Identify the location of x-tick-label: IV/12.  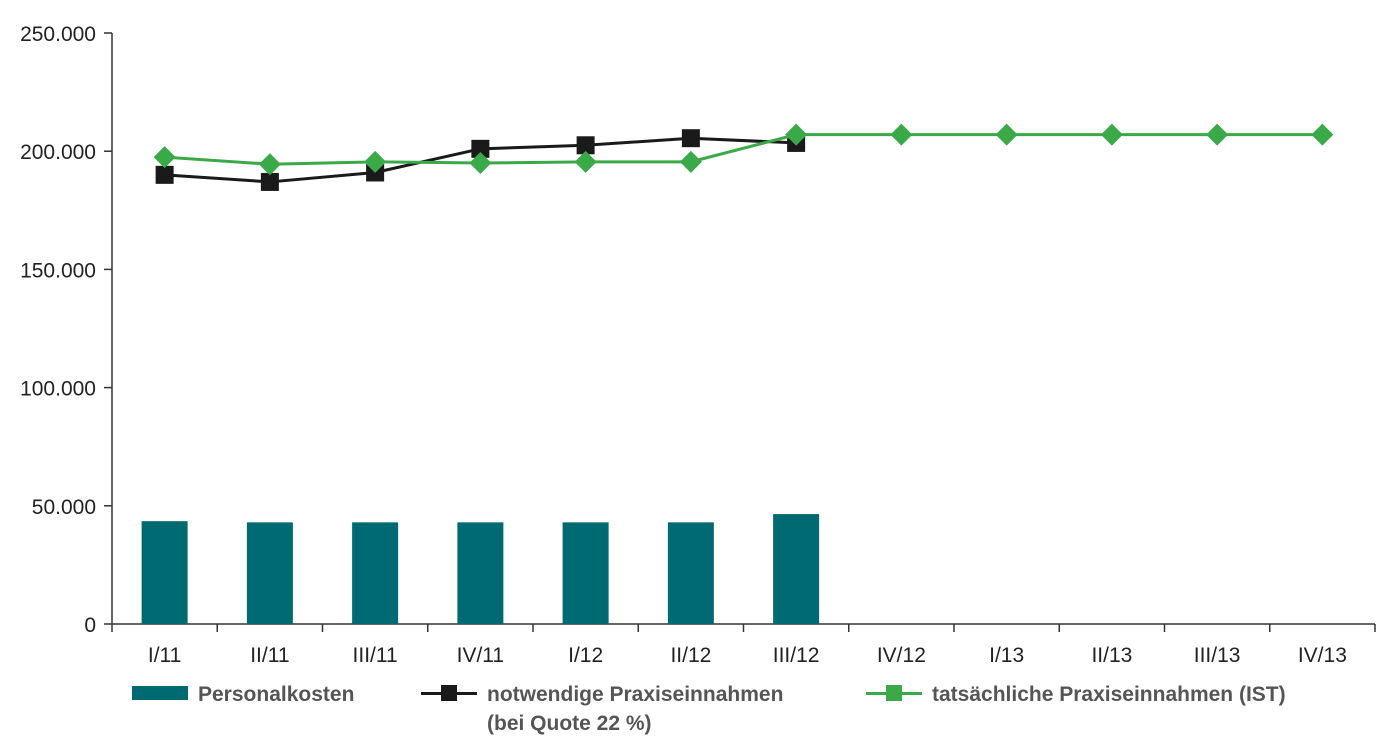
(901, 655).